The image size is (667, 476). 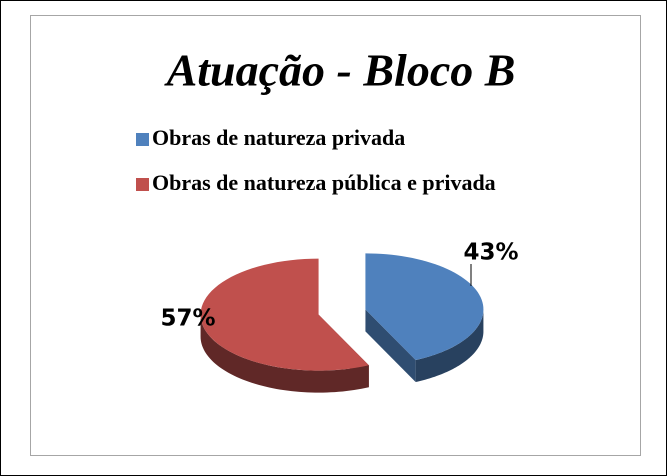 I want to click on data-label: 43%, so click(x=490, y=253).